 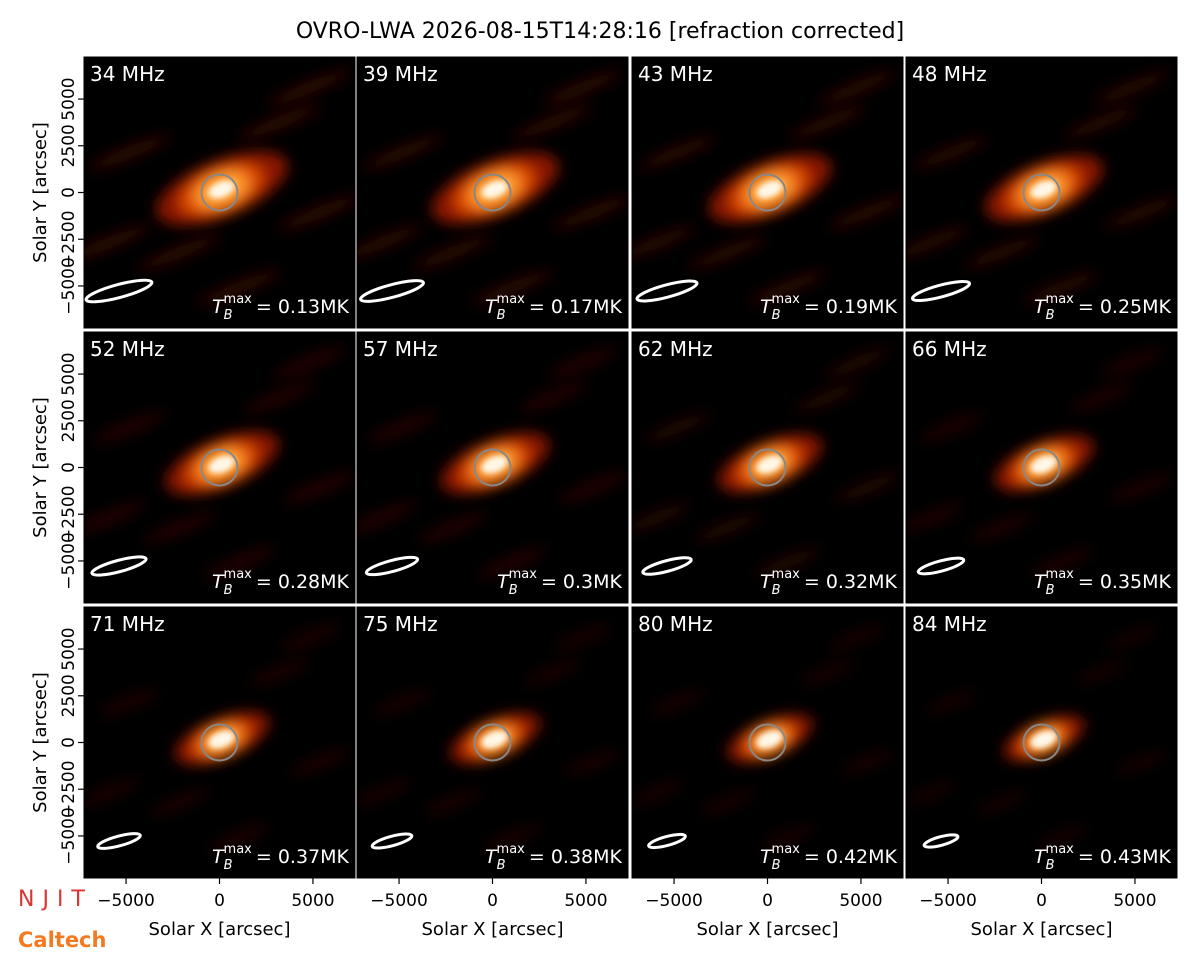 I want to click on panel-title: 84 MHz, so click(x=949, y=624).